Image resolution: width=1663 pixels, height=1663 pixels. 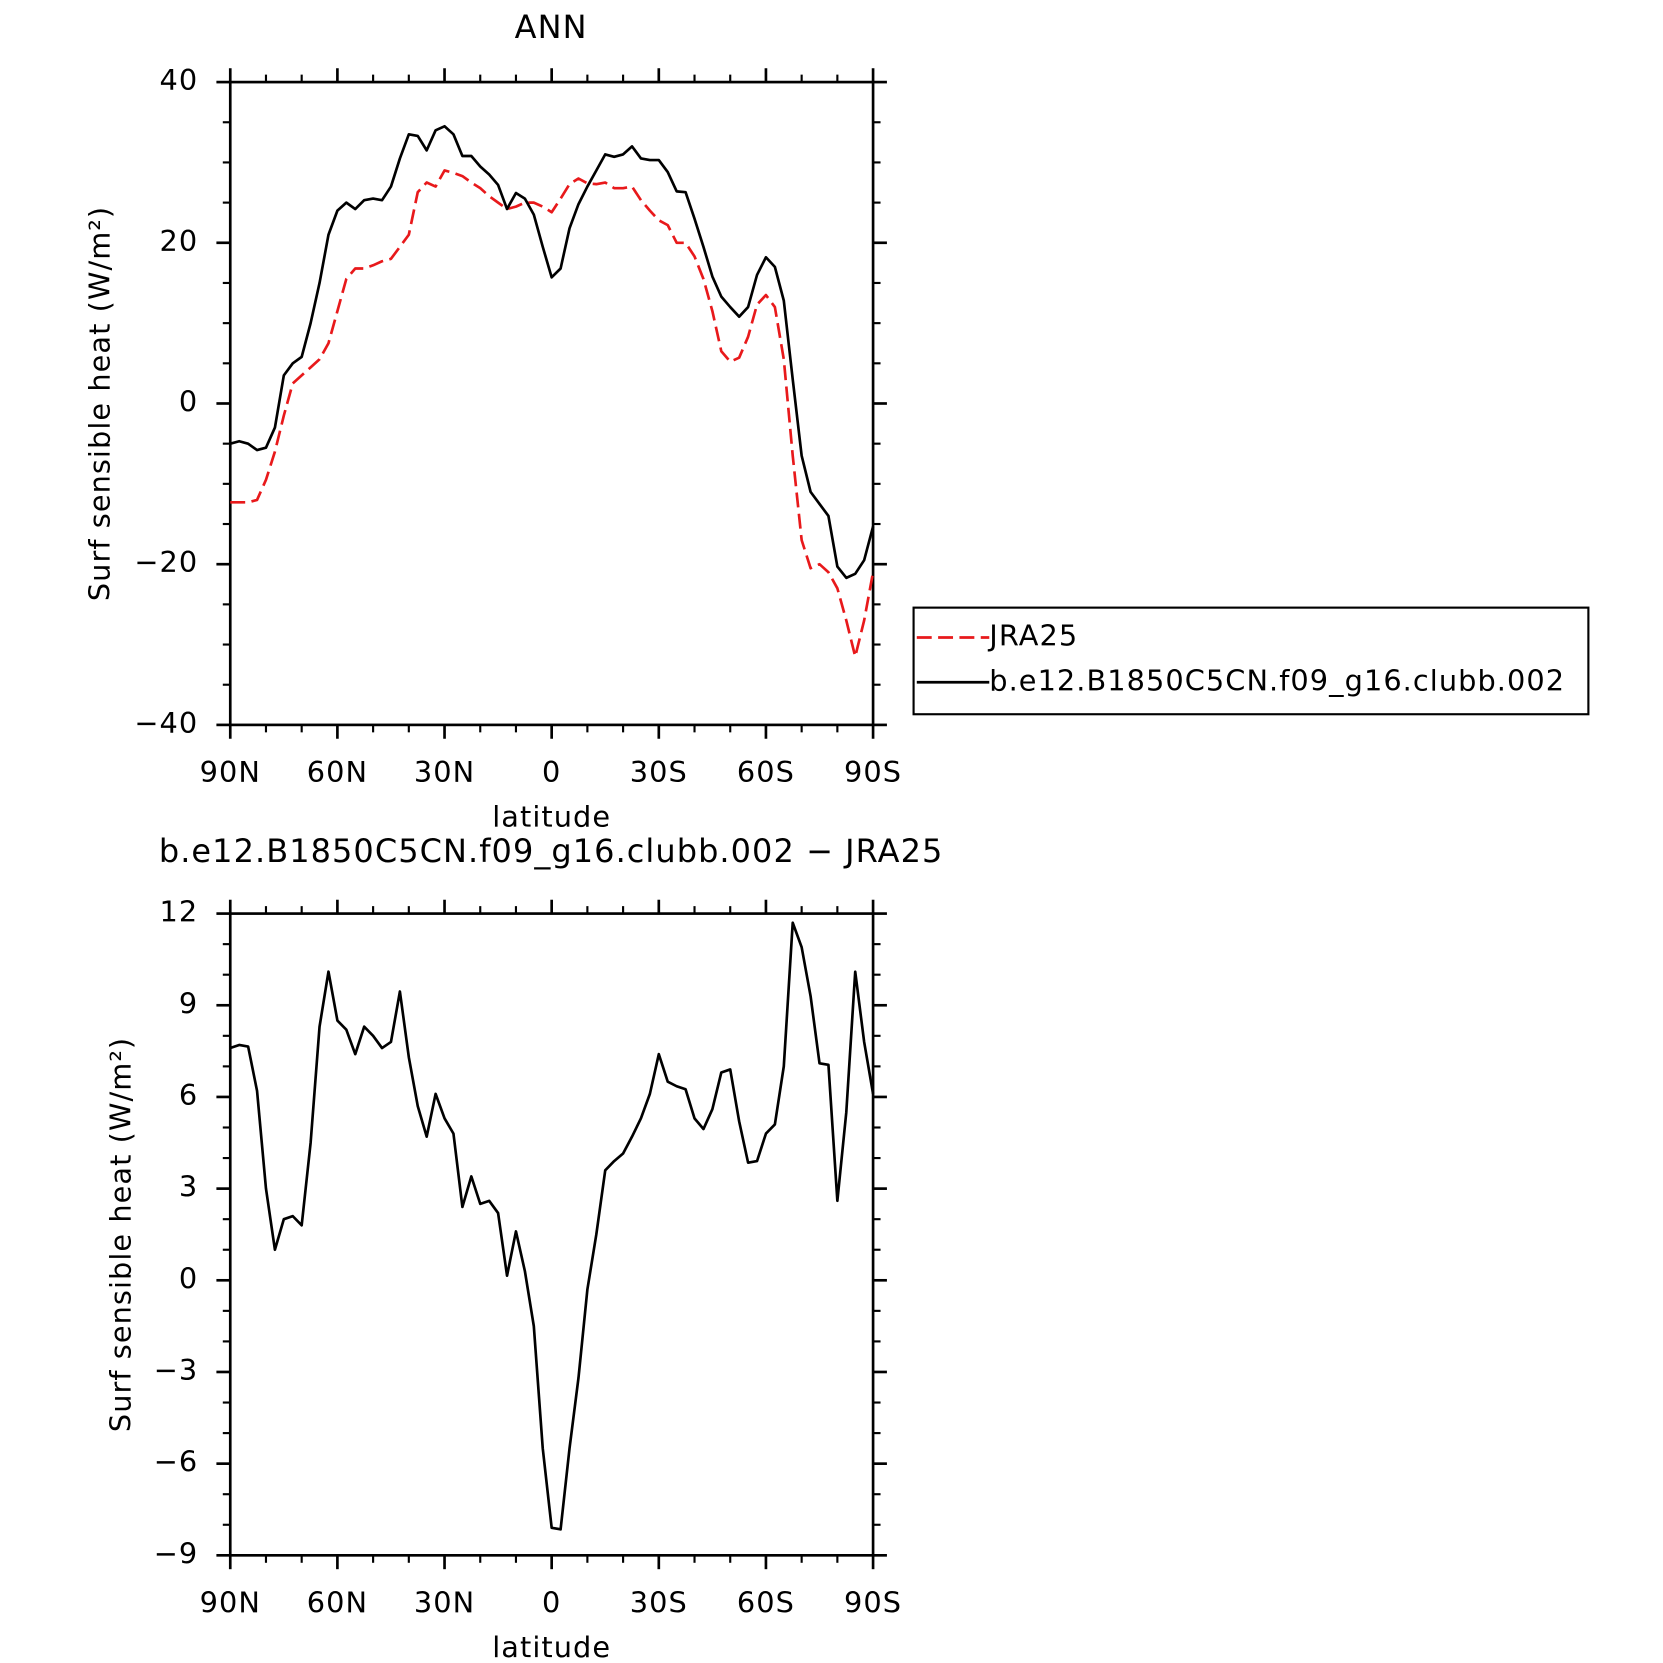 What do you see at coordinates (166, 562) in the screenshot?
I see `y-tick-label: −20` at bounding box center [166, 562].